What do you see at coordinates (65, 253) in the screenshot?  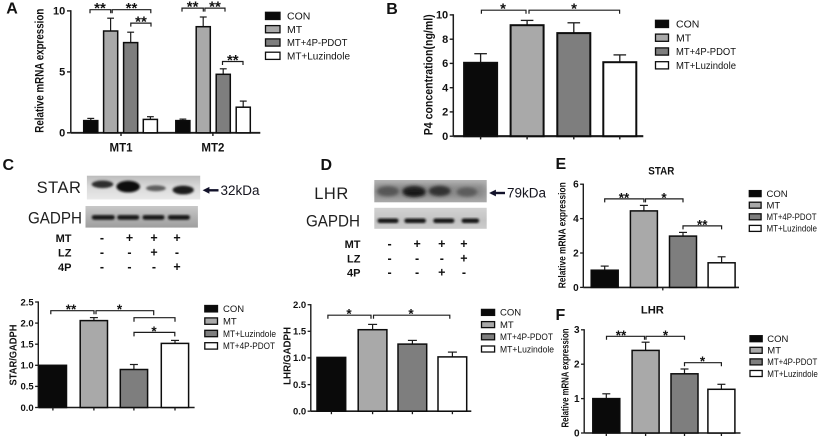 I see `svg-text: LZ` at bounding box center [65, 253].